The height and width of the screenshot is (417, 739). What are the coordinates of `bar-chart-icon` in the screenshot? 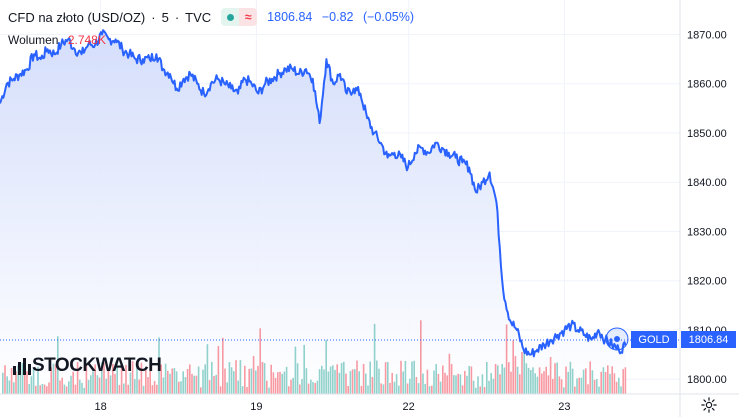 It's located at (22, 366).